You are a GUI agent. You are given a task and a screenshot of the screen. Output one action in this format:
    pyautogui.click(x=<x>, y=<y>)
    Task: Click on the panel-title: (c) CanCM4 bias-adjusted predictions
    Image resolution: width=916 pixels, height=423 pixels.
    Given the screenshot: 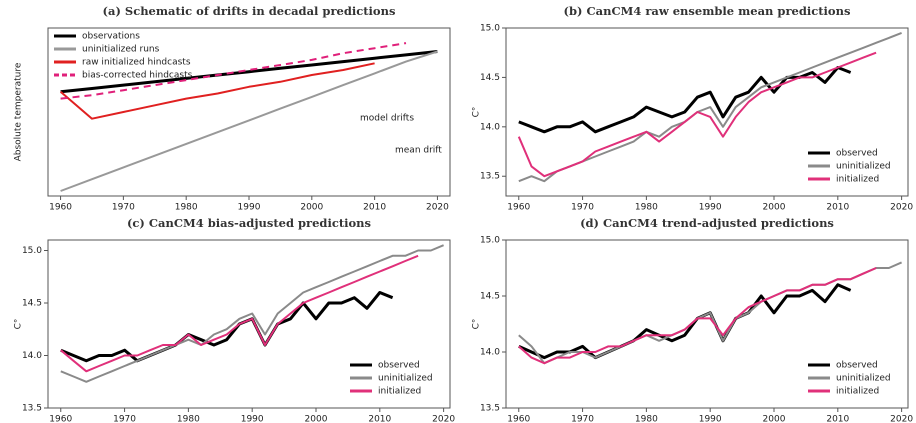 What is the action you would take?
    pyautogui.click(x=249, y=223)
    